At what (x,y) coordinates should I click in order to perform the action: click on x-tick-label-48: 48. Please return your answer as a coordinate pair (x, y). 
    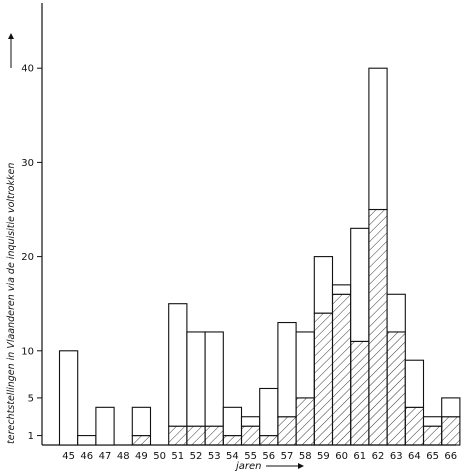
    Looking at the image, I should click on (123, 456).